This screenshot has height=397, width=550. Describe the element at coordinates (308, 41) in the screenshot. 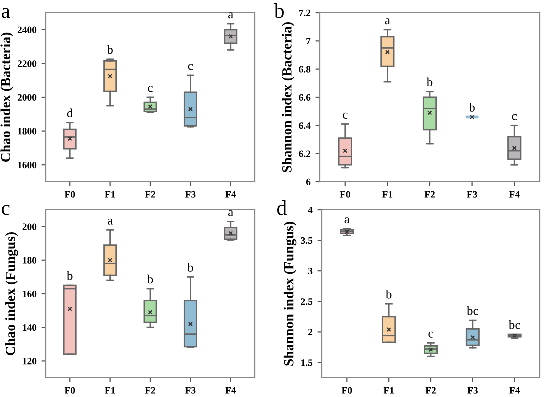

I see `y-tick-label: 7` at that location.